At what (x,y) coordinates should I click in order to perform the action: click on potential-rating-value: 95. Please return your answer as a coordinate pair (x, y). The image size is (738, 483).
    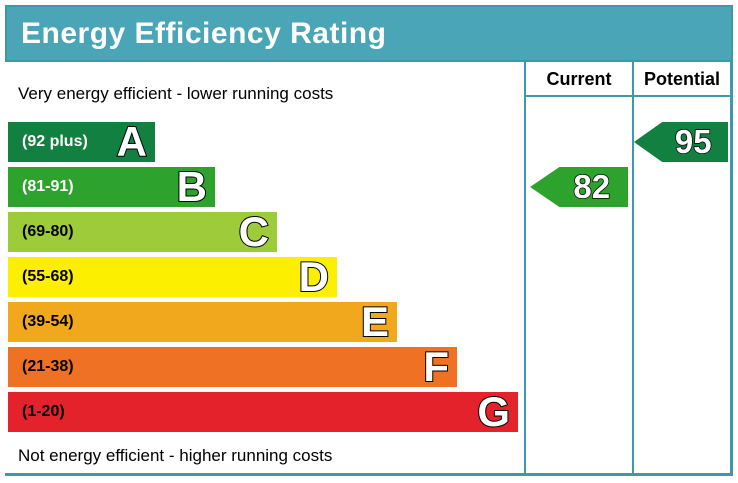
    Looking at the image, I should click on (693, 141).